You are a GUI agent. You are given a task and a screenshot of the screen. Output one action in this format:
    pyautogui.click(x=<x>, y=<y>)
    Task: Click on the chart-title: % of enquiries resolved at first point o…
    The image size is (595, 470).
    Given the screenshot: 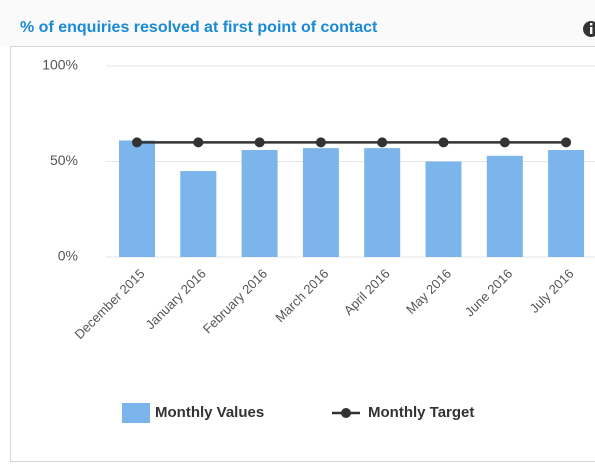 What is the action you would take?
    pyautogui.click(x=199, y=27)
    